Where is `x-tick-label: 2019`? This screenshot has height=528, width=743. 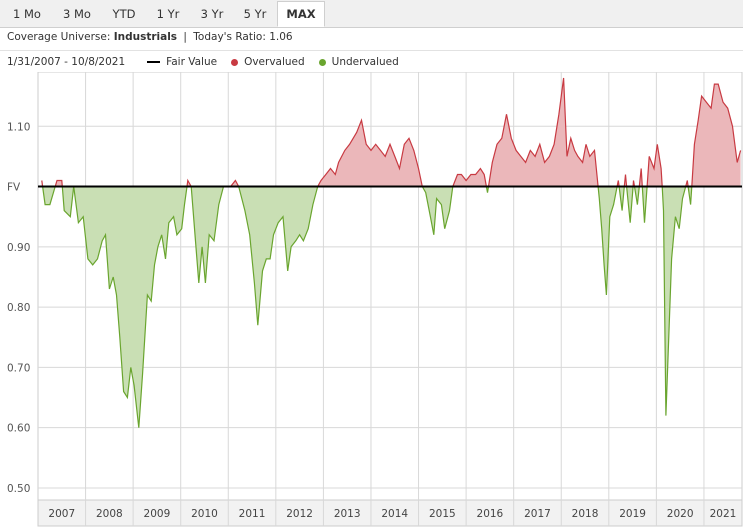 x-tick-label: 2019 is located at coordinates (632, 514).